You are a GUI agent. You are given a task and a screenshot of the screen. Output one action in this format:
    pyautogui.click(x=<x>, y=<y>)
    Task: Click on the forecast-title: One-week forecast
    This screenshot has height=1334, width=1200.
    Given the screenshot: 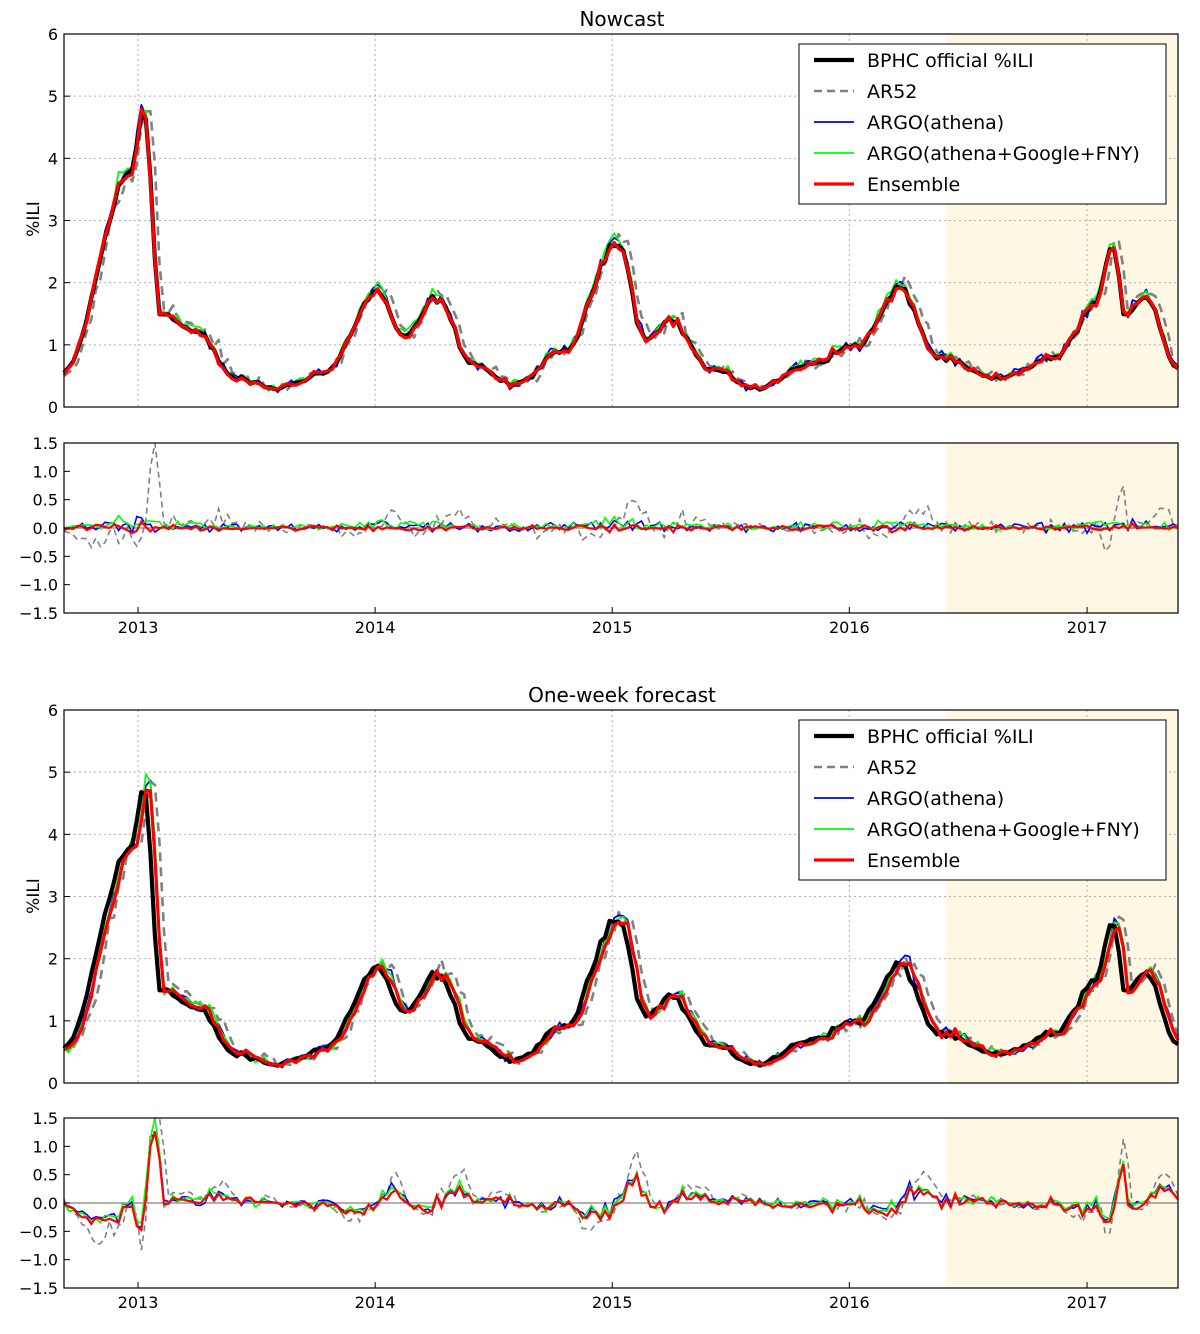 What is the action you would take?
    pyautogui.click(x=622, y=695)
    